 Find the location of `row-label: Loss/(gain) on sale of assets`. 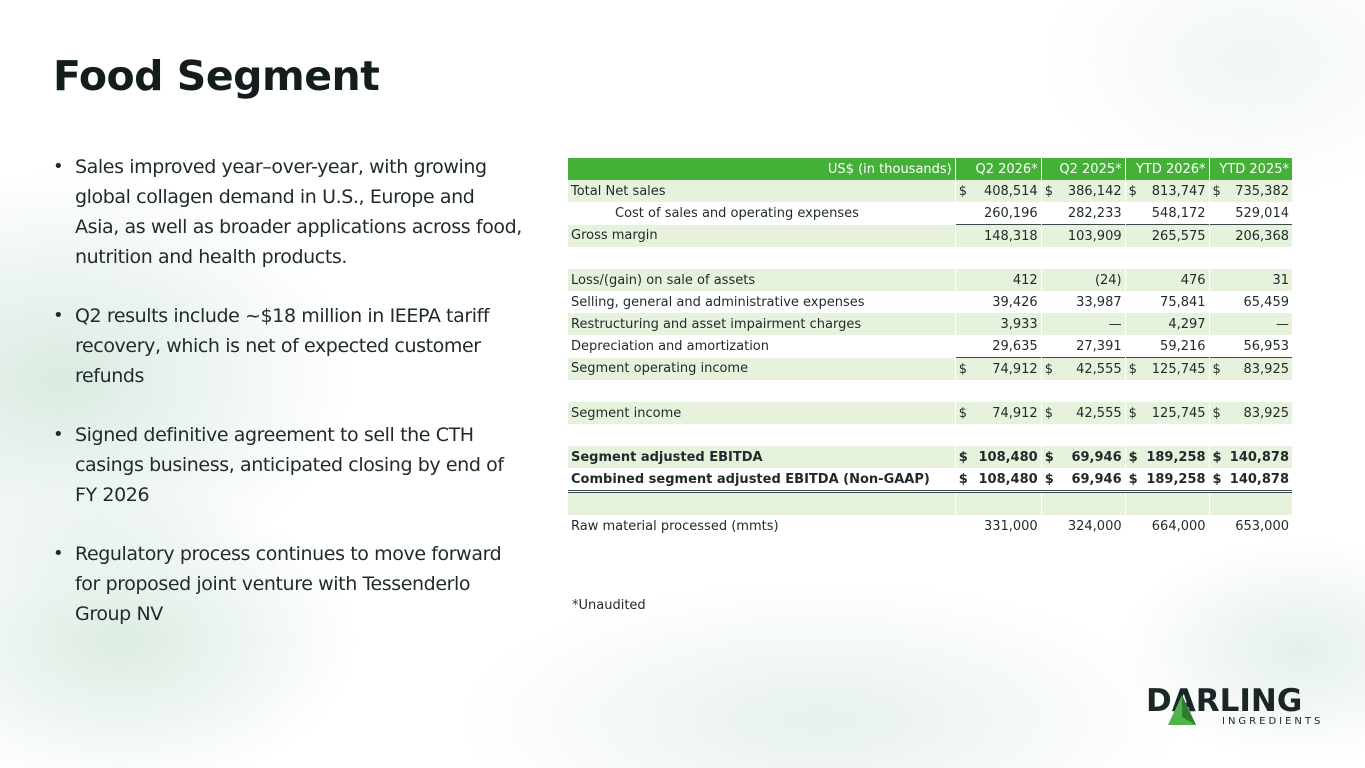

row-label: Loss/(gain) on sale of assets is located at coordinates (762, 280).